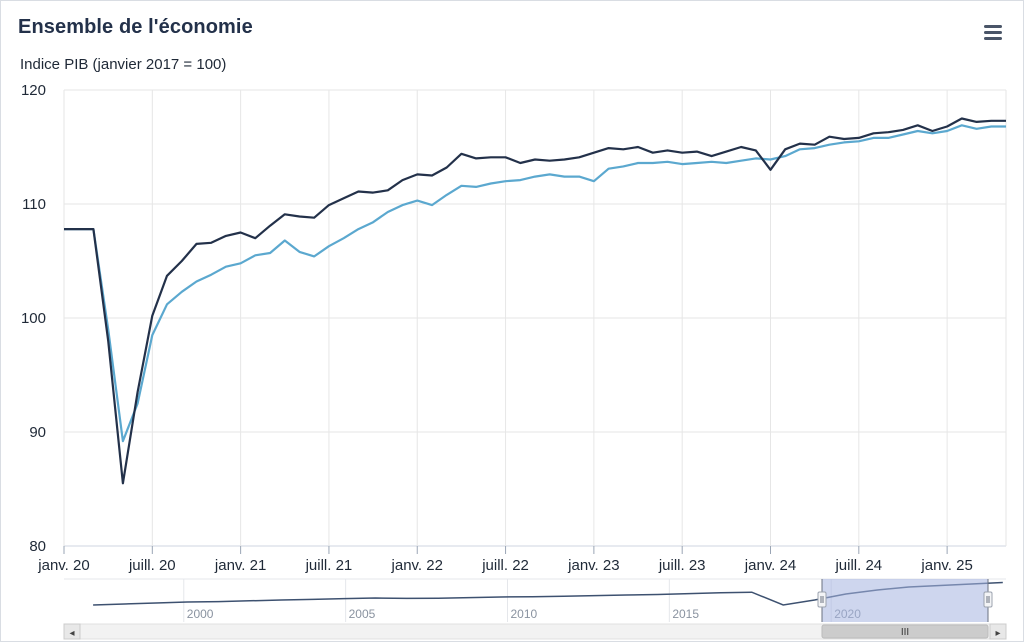  What do you see at coordinates (135, 27) in the screenshot?
I see `chart-title: Ensemble de l'économie` at bounding box center [135, 27].